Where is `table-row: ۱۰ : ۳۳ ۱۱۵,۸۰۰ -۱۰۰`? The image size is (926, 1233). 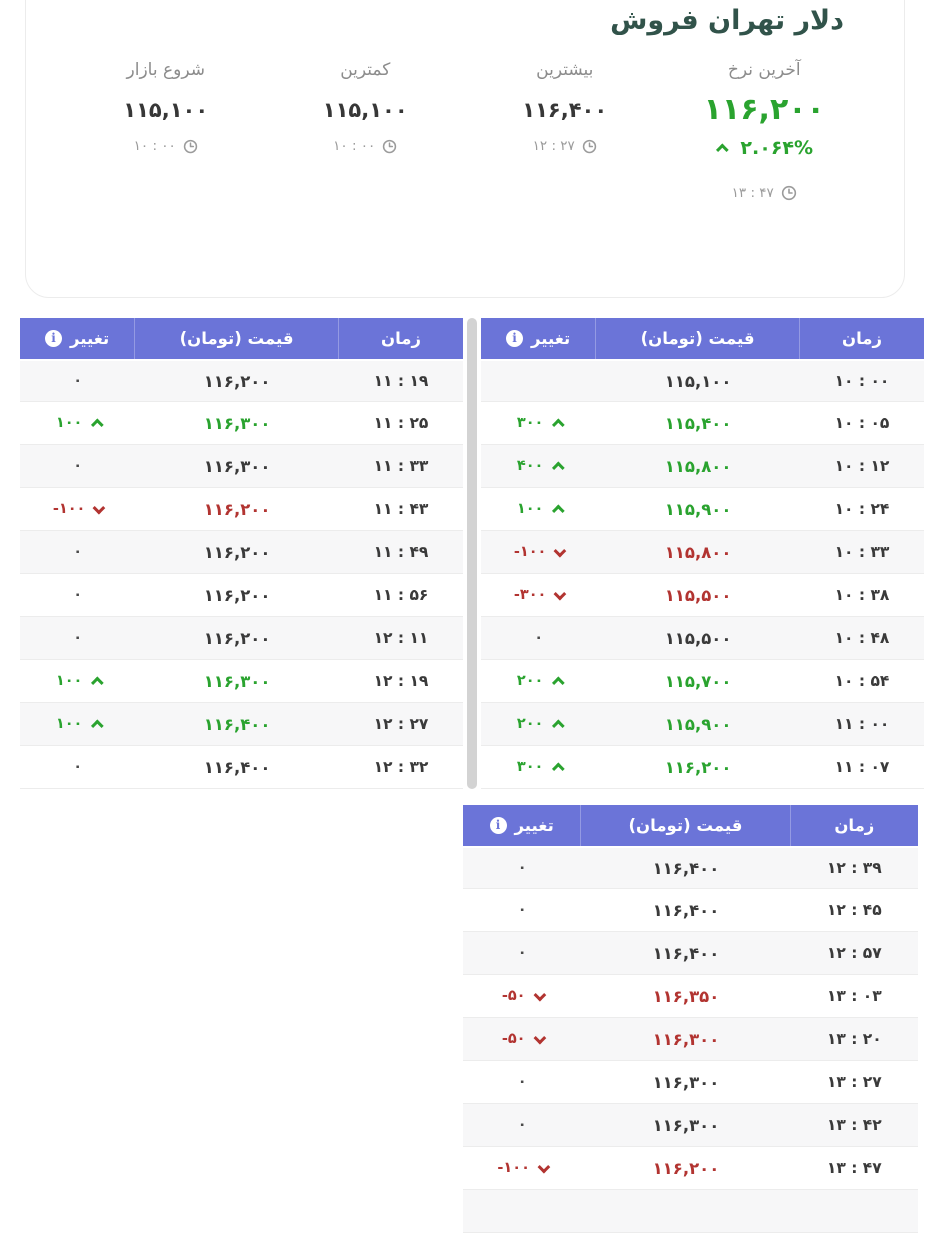 table-row: ۱۰ : ۳۳ ۱۱۵,۸۰۰ -۱۰۰ is located at coordinates (702, 552).